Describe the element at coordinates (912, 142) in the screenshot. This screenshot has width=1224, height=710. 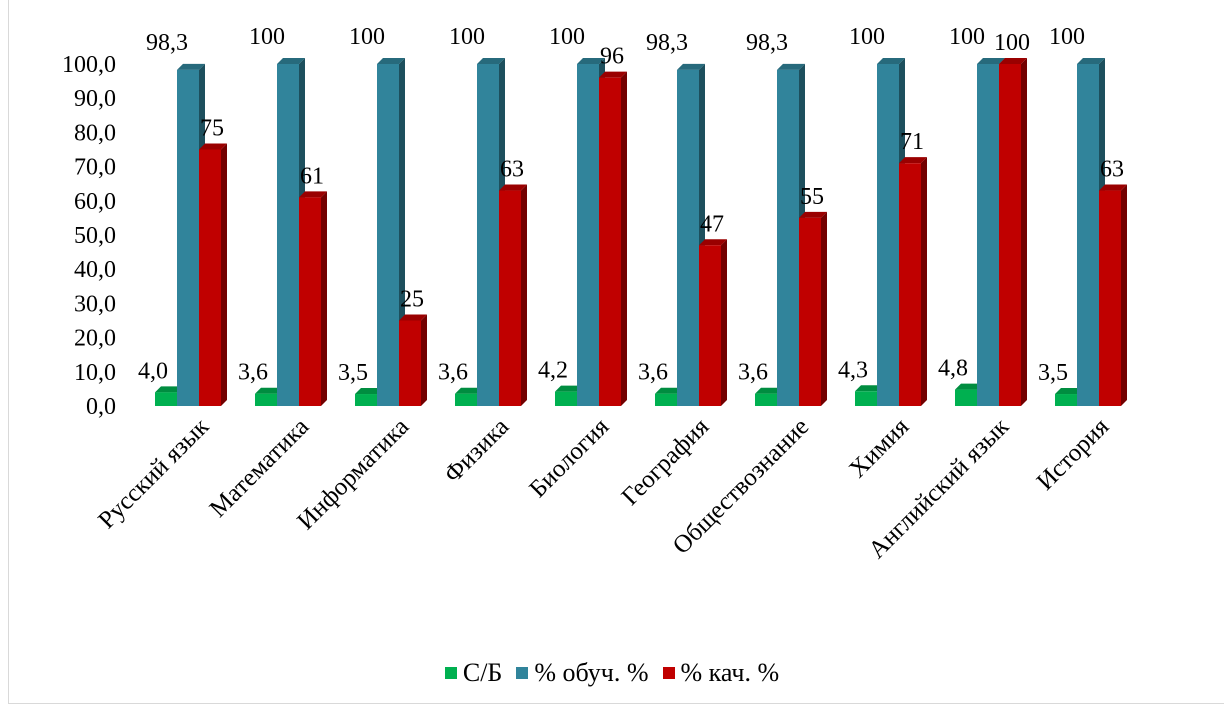
I see `data-label: 71` at that location.